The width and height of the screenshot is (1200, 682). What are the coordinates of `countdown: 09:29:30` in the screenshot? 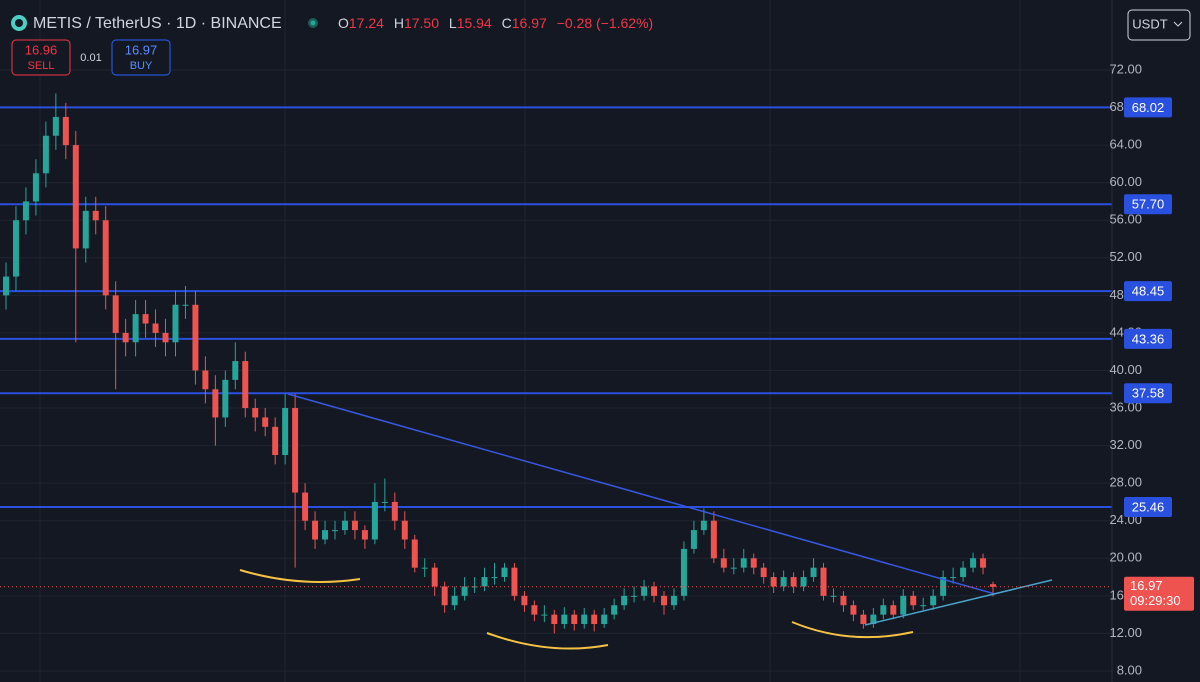 It's located at (1155, 600).